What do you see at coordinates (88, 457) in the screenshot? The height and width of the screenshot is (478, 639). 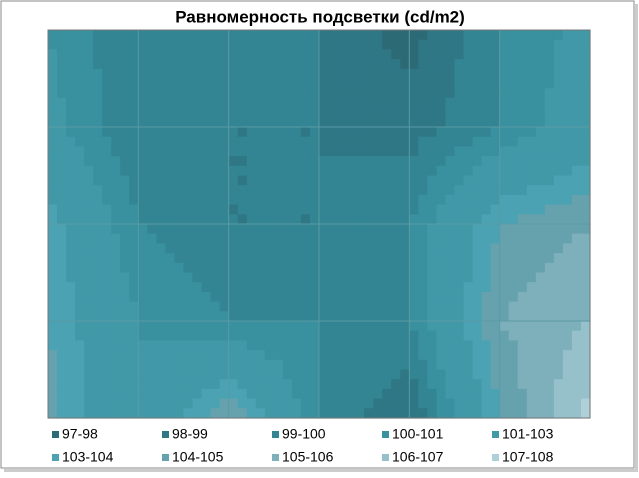 I see `legend-label: 103-104` at bounding box center [88, 457].